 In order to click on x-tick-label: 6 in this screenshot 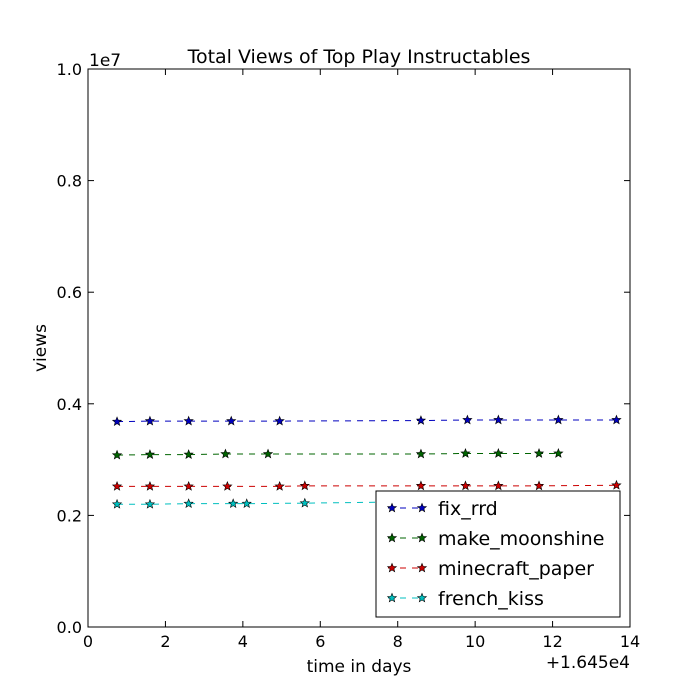, I will do `click(320, 641)`.